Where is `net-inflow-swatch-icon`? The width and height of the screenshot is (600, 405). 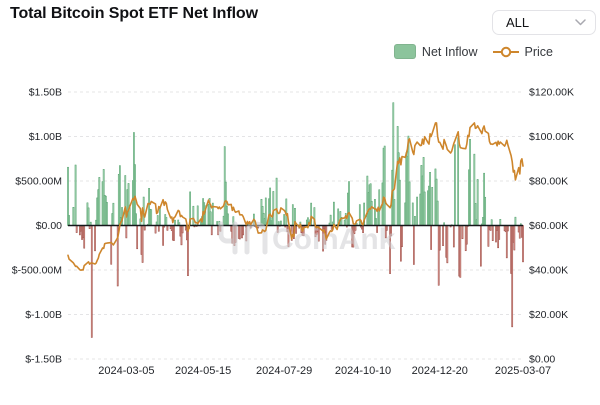 net-inflow-swatch-icon is located at coordinates (404, 51).